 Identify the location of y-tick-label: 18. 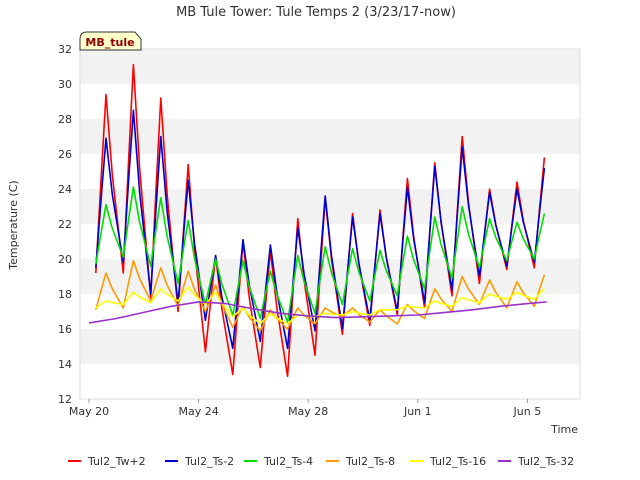
(65, 294).